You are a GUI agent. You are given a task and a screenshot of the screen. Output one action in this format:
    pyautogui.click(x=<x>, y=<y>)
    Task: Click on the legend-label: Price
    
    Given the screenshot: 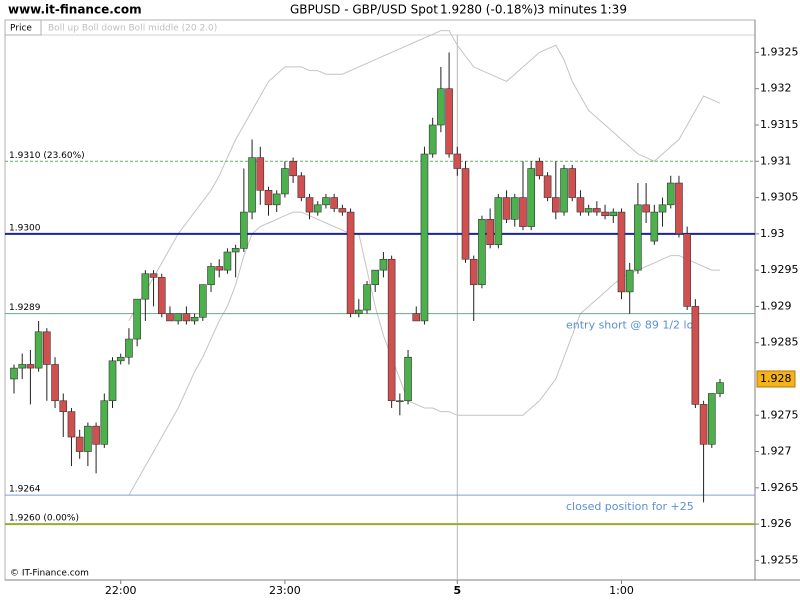 What is the action you would take?
    pyautogui.click(x=21, y=29)
    